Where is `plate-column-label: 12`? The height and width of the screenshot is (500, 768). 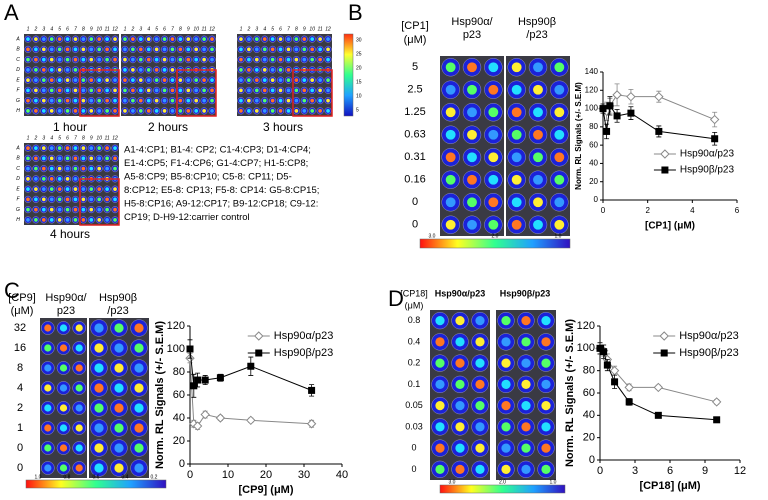
plate-column-label: 12 is located at coordinates (115, 29).